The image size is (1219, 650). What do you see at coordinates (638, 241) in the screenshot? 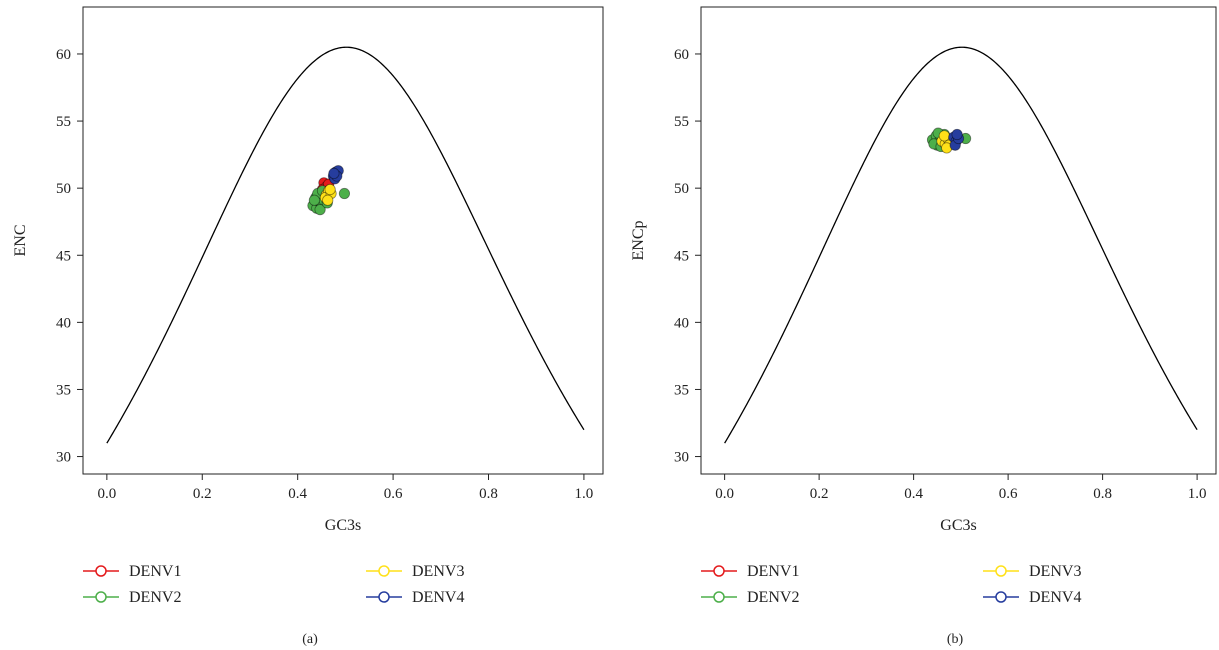
I see `y-axis-label: ENCp` at bounding box center [638, 241].